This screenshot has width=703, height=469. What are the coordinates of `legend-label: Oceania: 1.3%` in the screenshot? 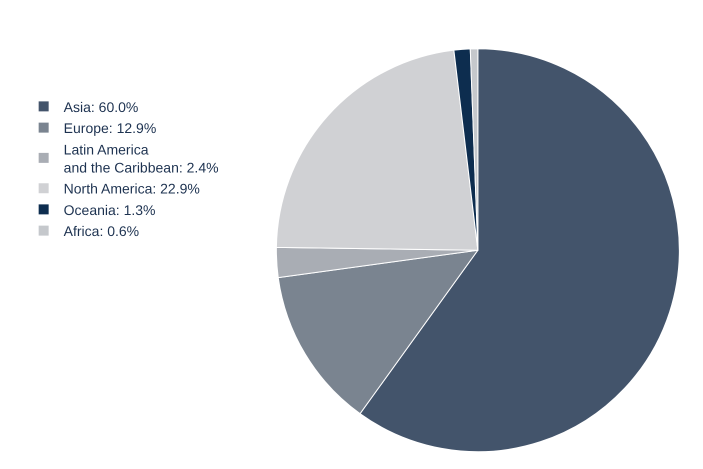 It's located at (110, 210).